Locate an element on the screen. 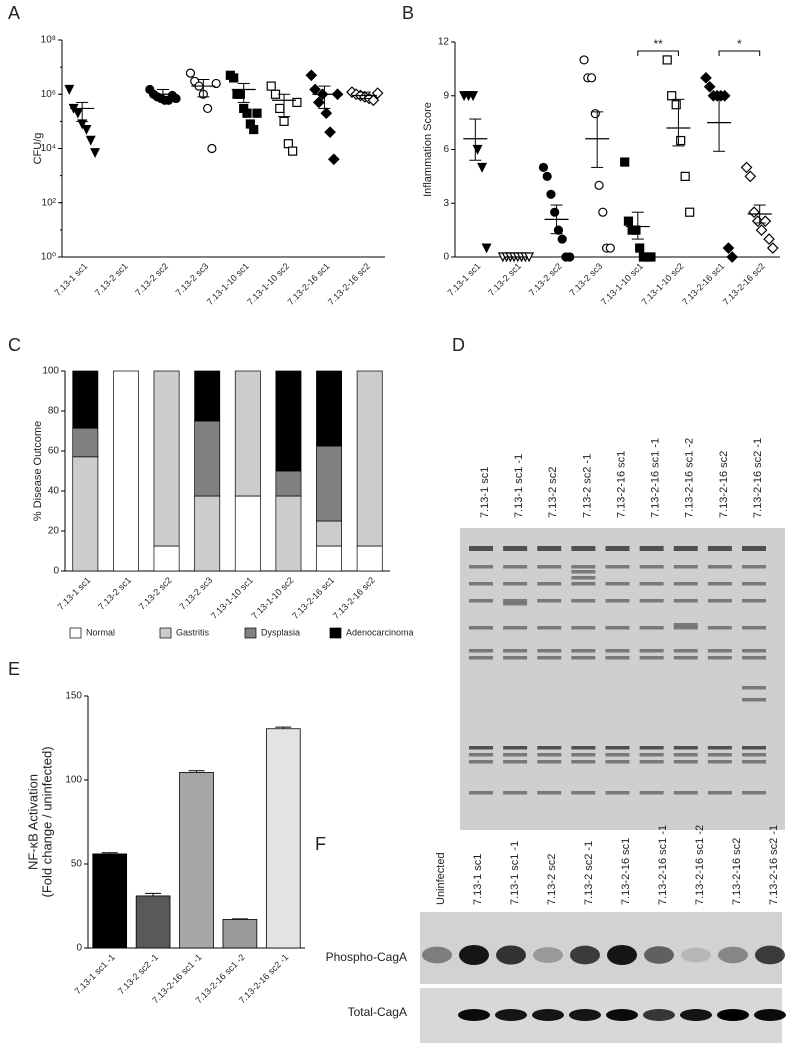 This screenshot has height=1049, width=792. y-tick-label: 10² is located at coordinates (49, 202).